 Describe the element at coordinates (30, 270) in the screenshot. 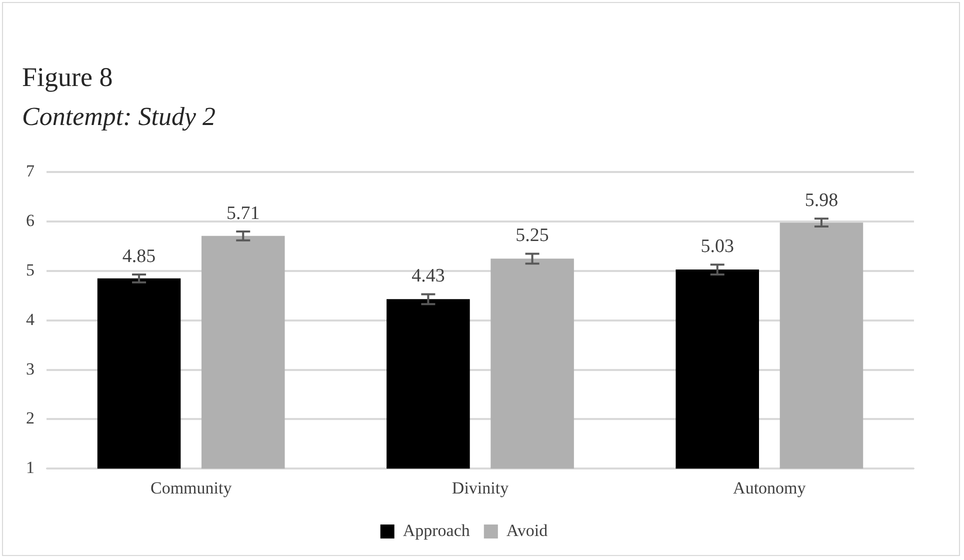

I see `y-tick-label: 5` at that location.